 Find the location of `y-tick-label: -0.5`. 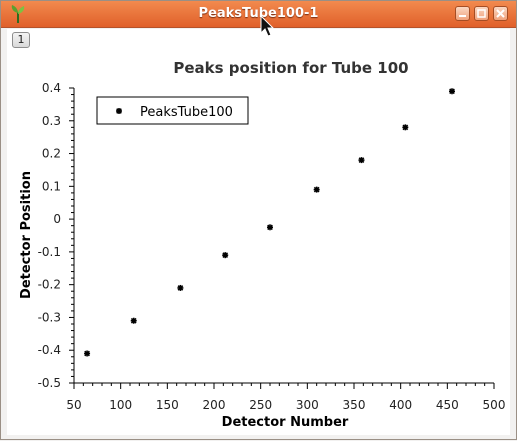

y-tick-label: -0.5 is located at coordinates (49, 383).